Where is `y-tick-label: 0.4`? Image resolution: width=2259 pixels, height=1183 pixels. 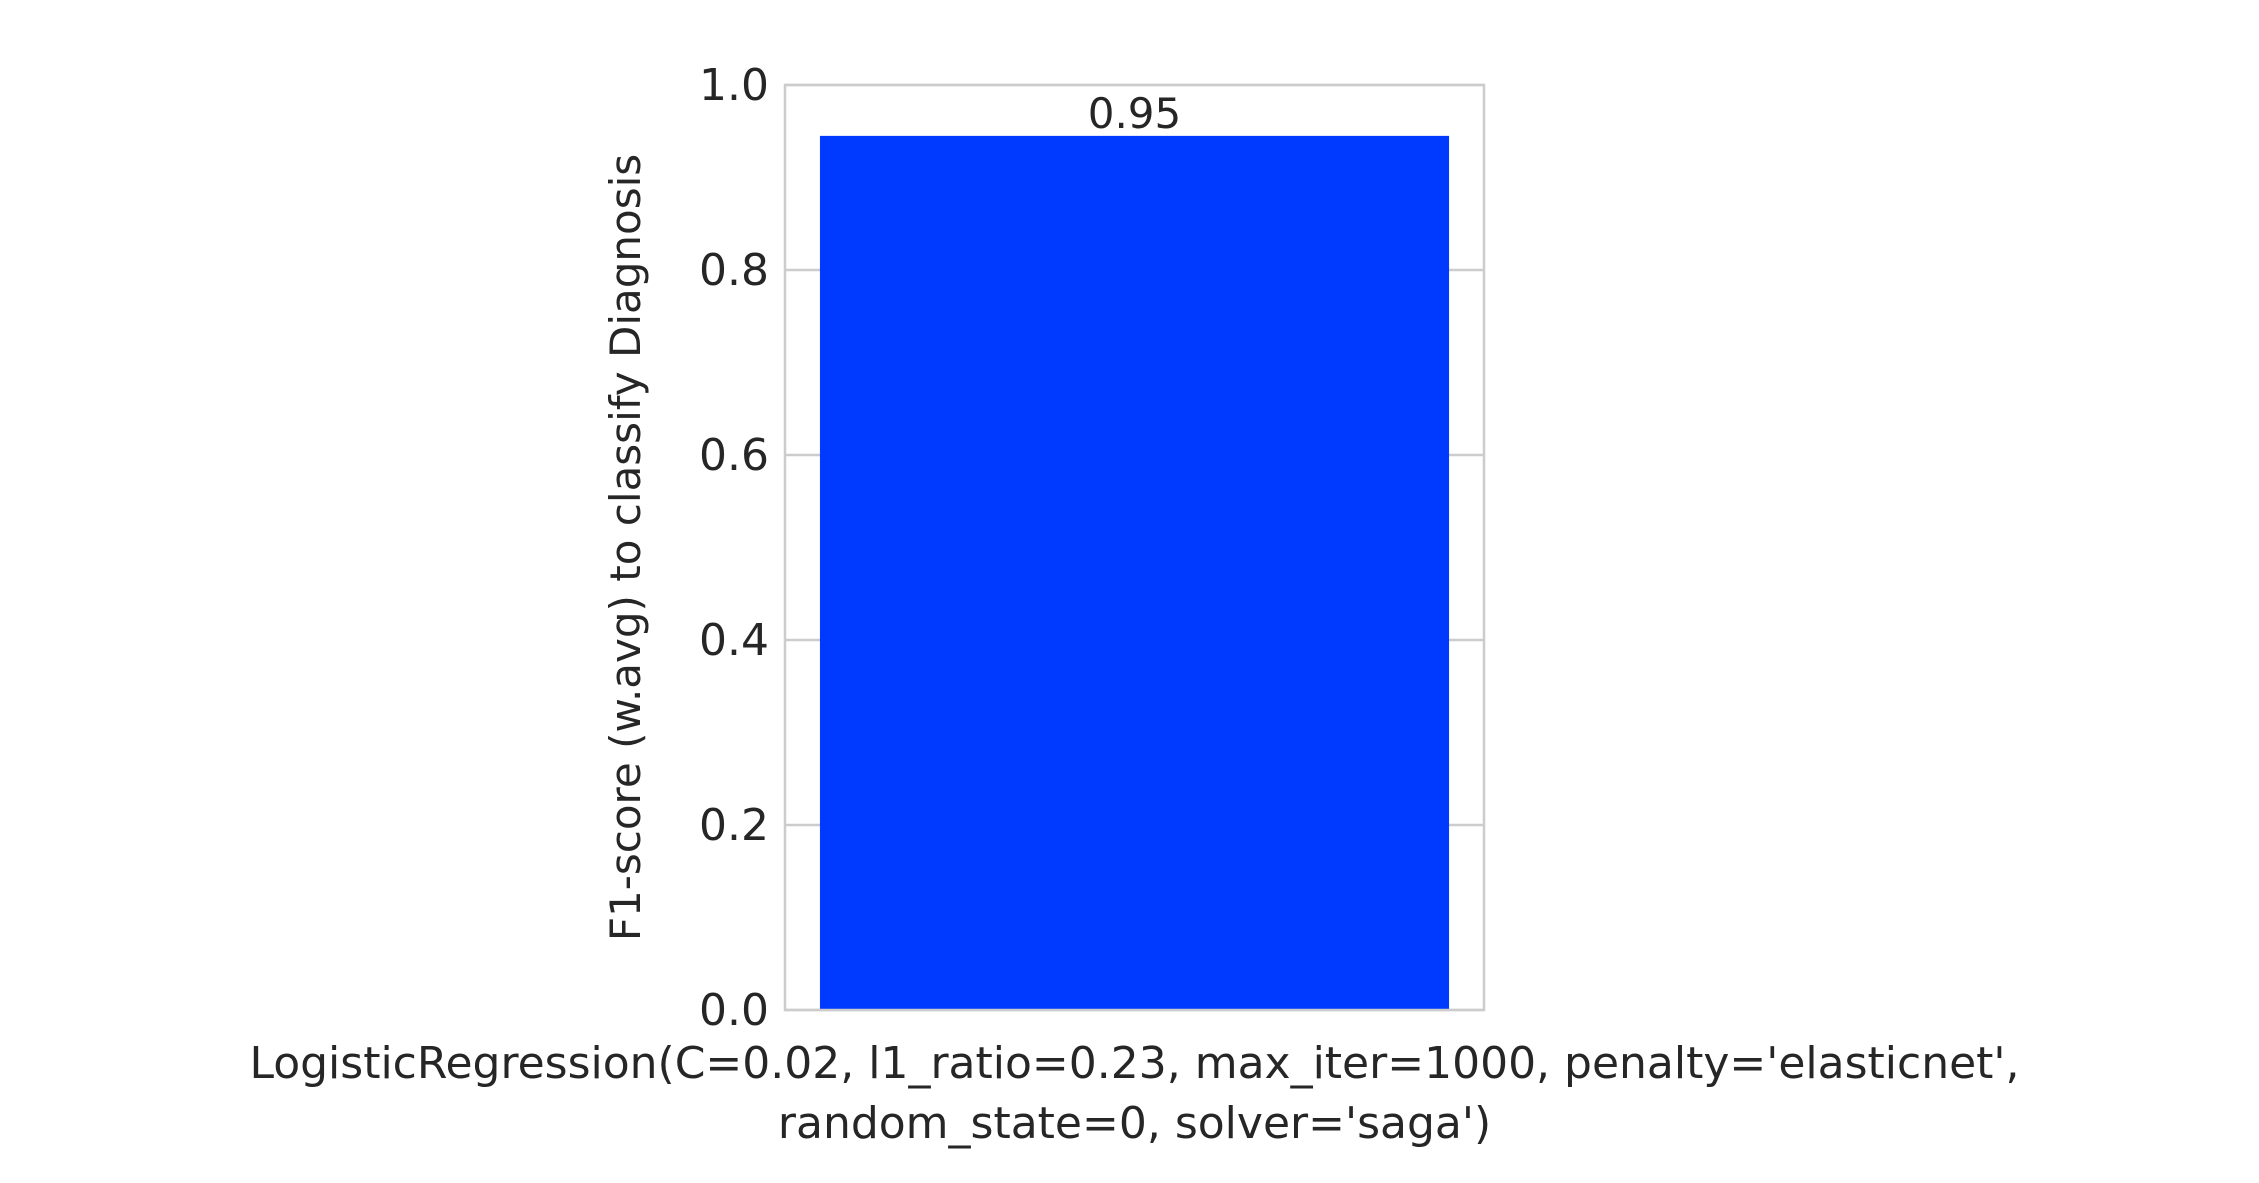 y-tick-label: 0.4 is located at coordinates (734, 640).